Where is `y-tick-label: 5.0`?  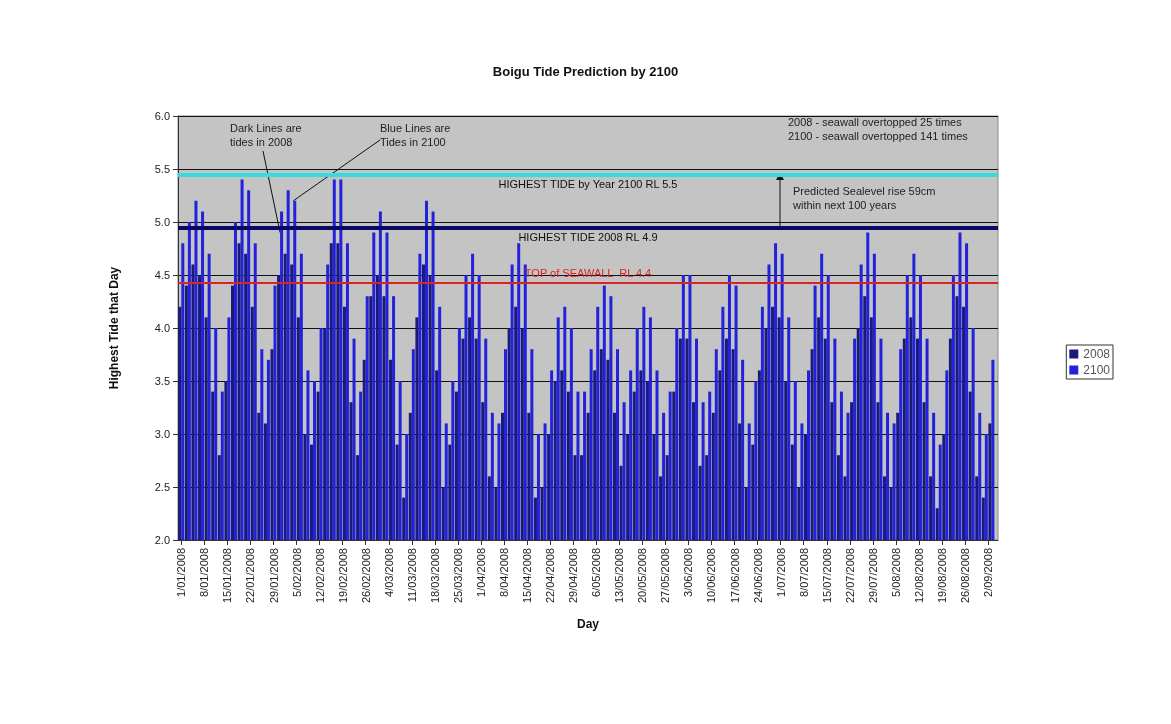 y-tick-label: 5.0 is located at coordinates (162, 222).